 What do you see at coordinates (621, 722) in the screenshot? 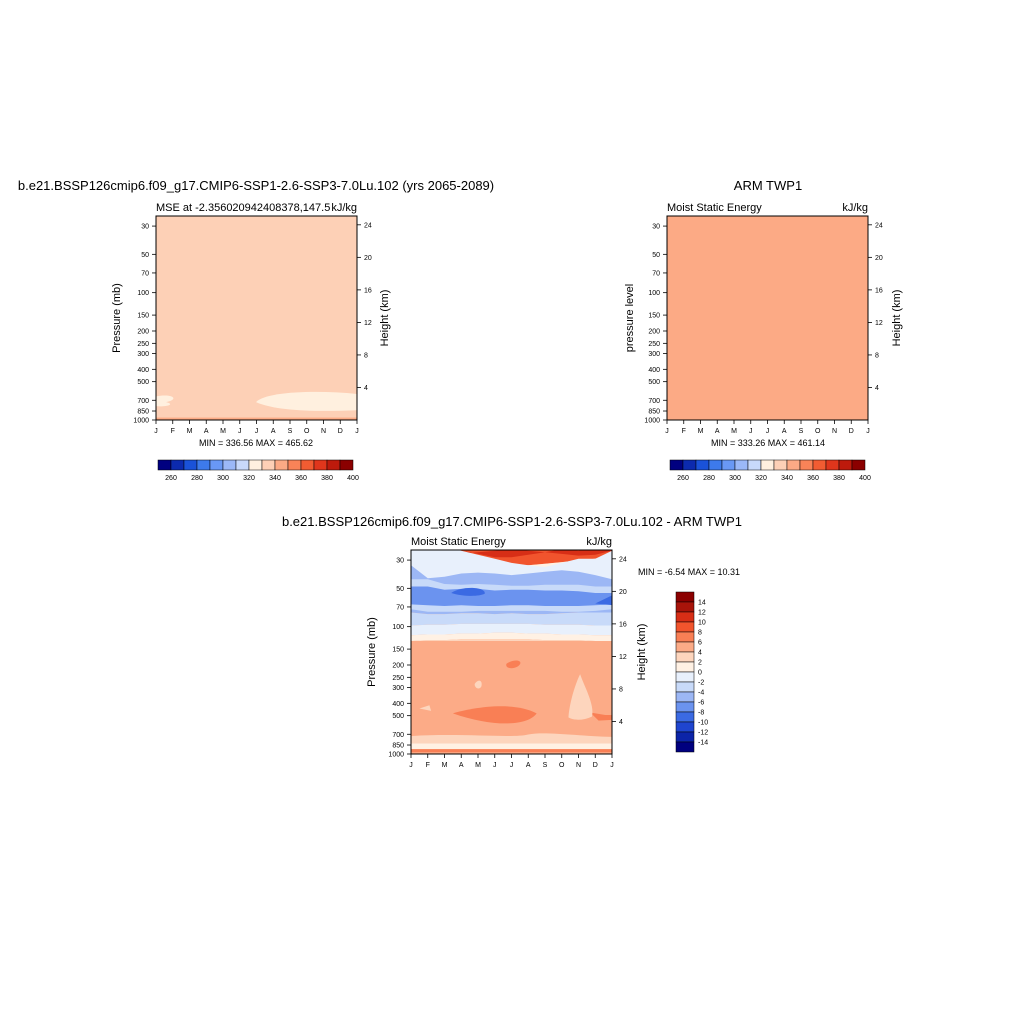
I see `height-tick-label: 4` at bounding box center [621, 722].